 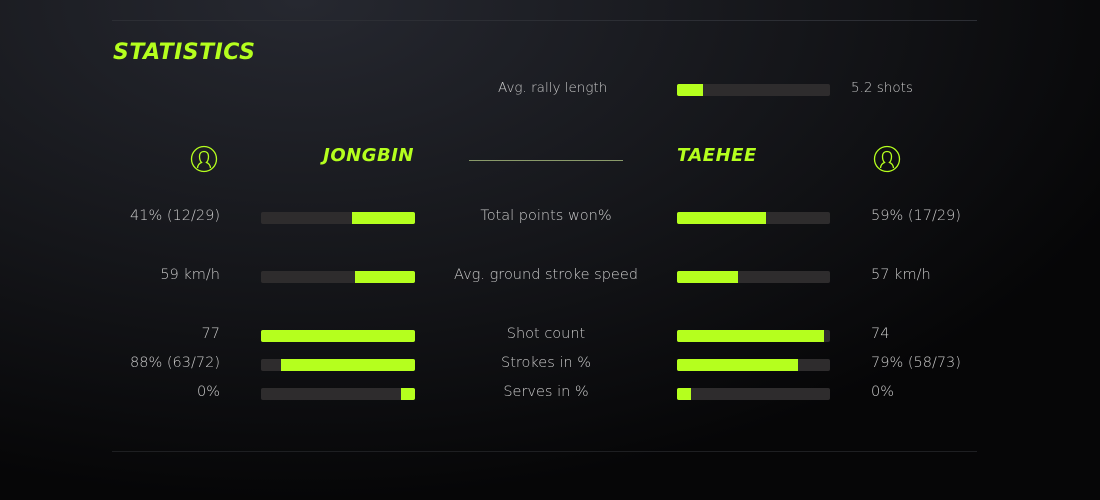 What do you see at coordinates (208, 392) in the screenshot?
I see `left-value: 0%` at bounding box center [208, 392].